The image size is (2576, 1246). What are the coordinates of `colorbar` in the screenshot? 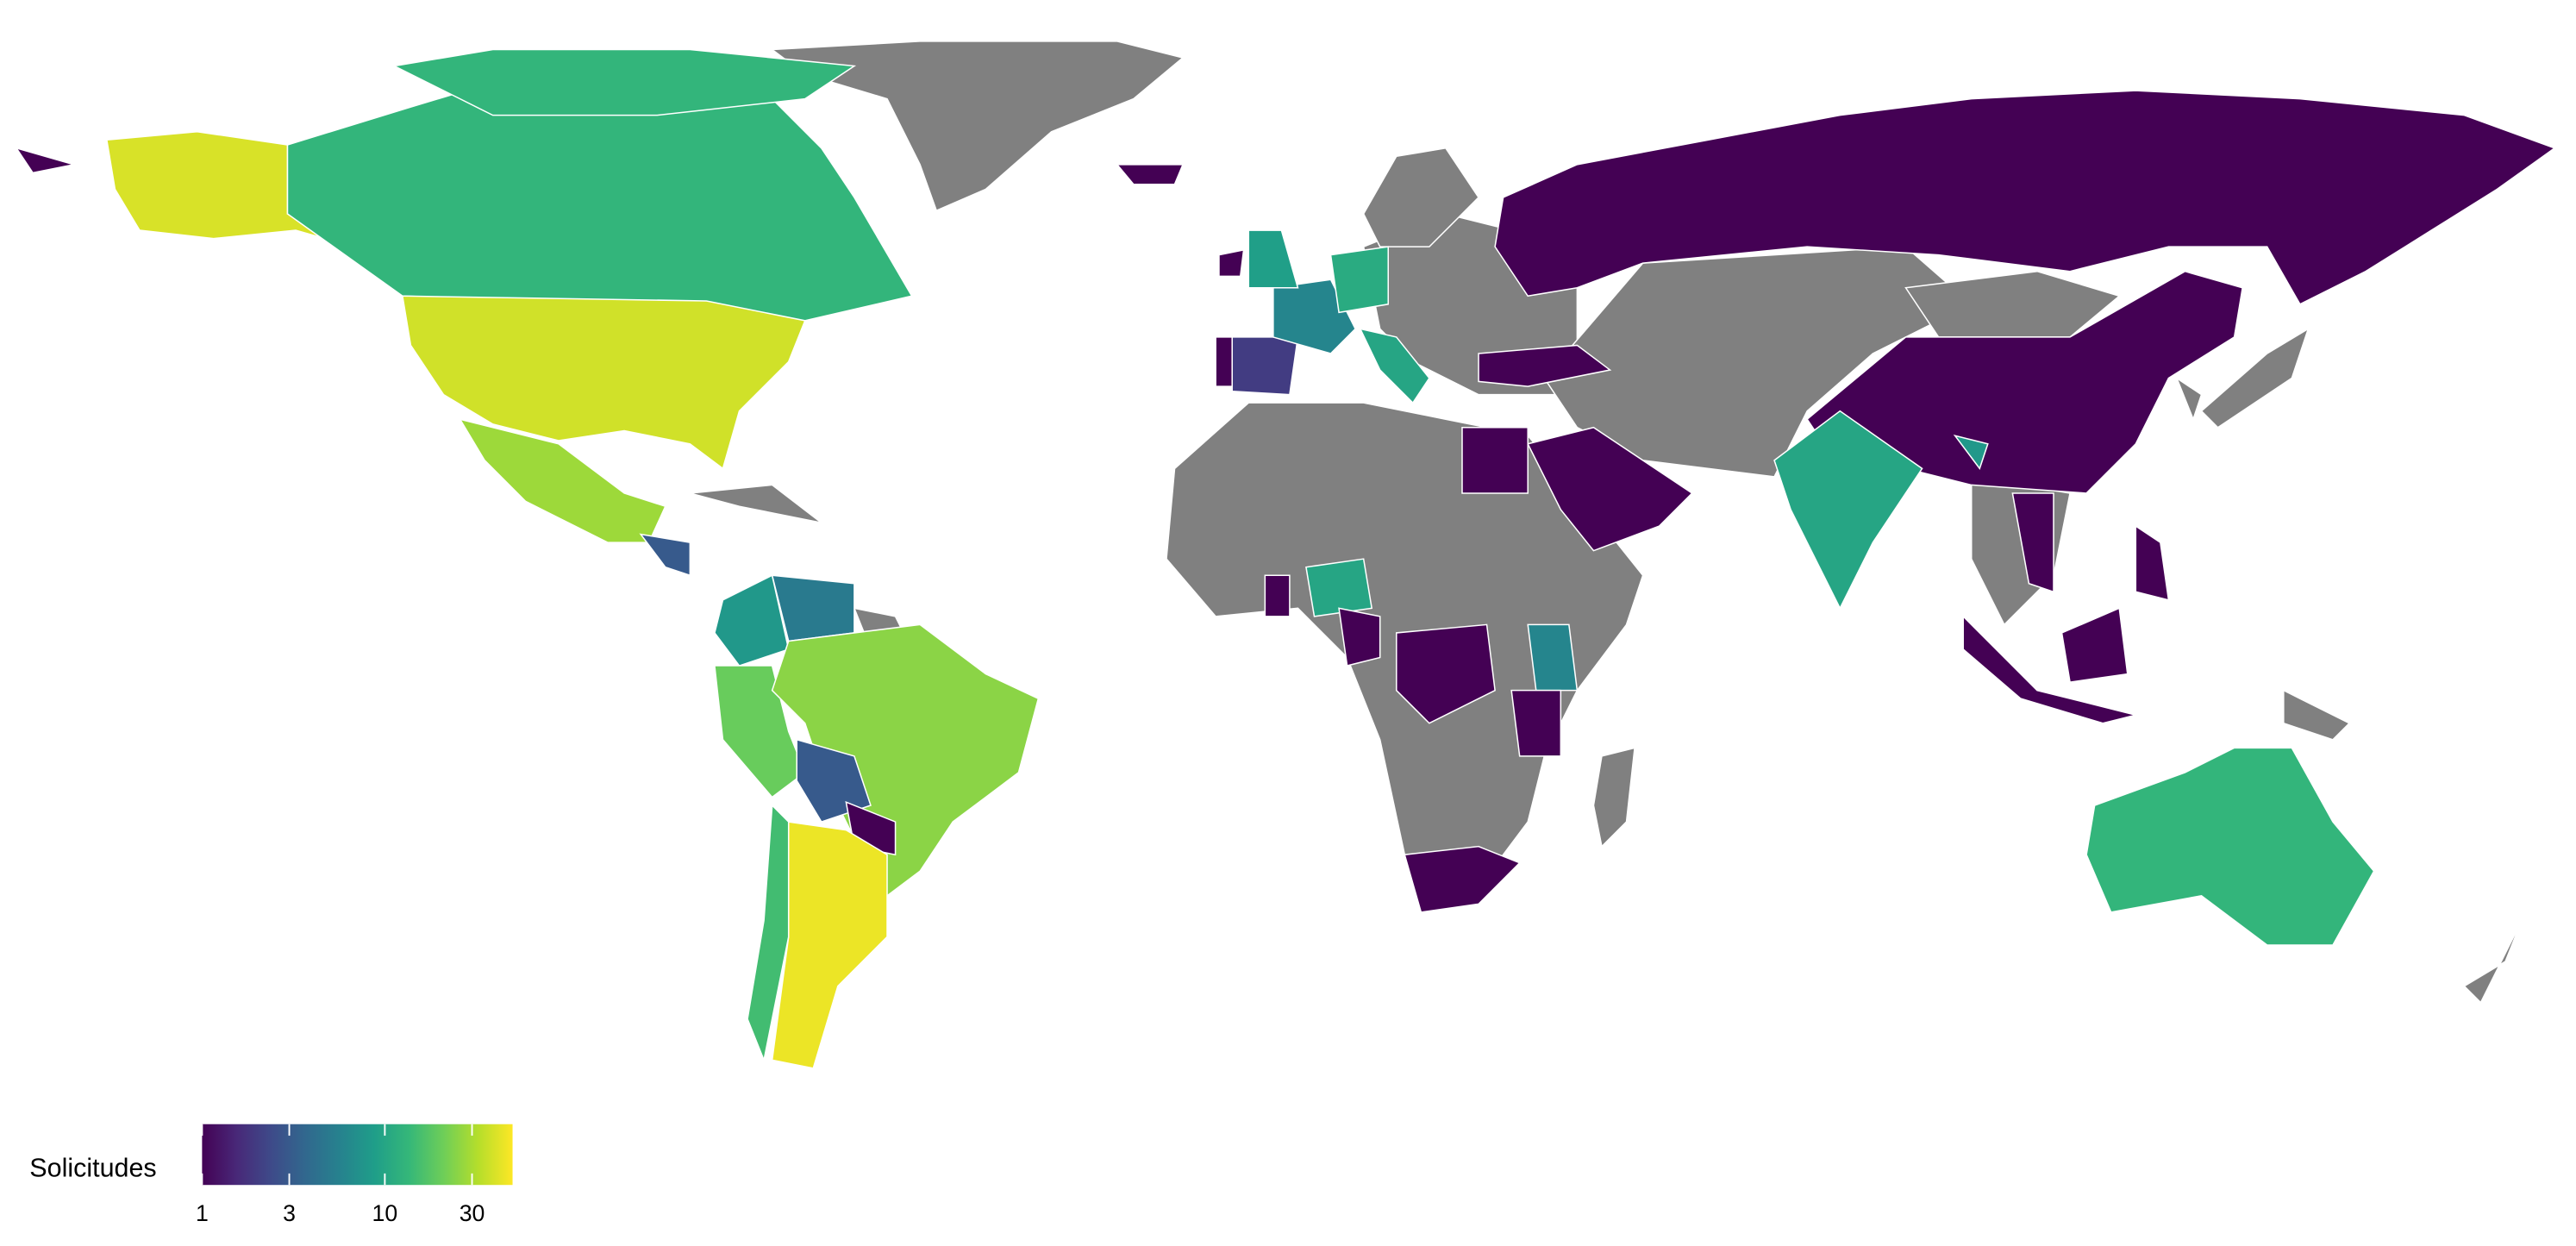 It's located at (357, 1155).